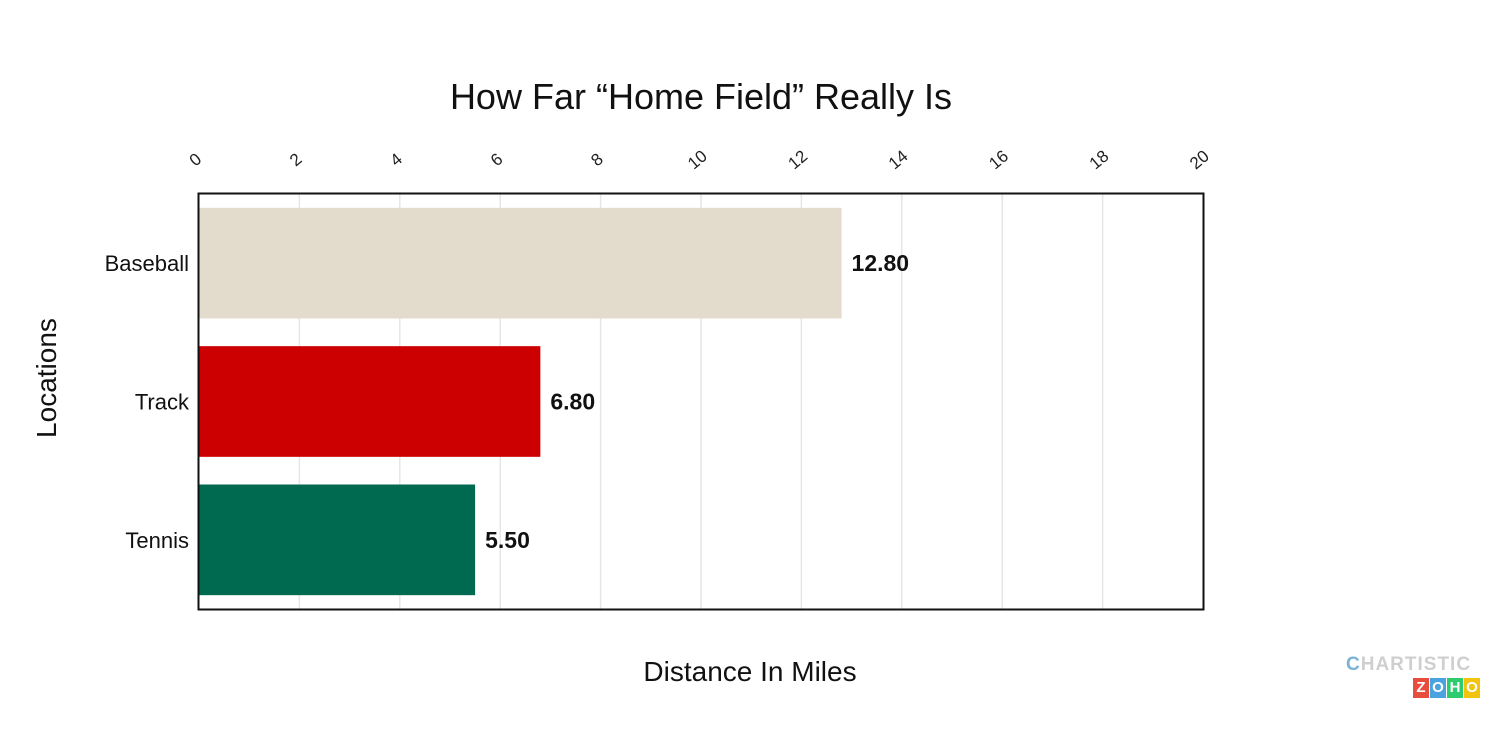  What do you see at coordinates (881, 263) in the screenshot?
I see `data-label: 12.80` at bounding box center [881, 263].